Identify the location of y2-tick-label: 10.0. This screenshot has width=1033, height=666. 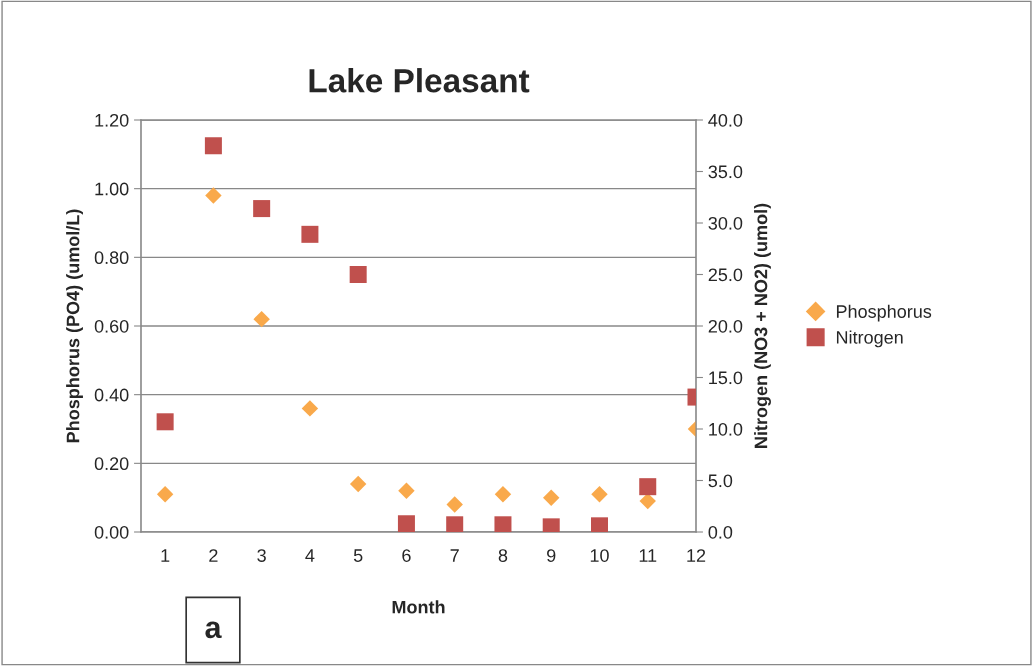
(726, 429).